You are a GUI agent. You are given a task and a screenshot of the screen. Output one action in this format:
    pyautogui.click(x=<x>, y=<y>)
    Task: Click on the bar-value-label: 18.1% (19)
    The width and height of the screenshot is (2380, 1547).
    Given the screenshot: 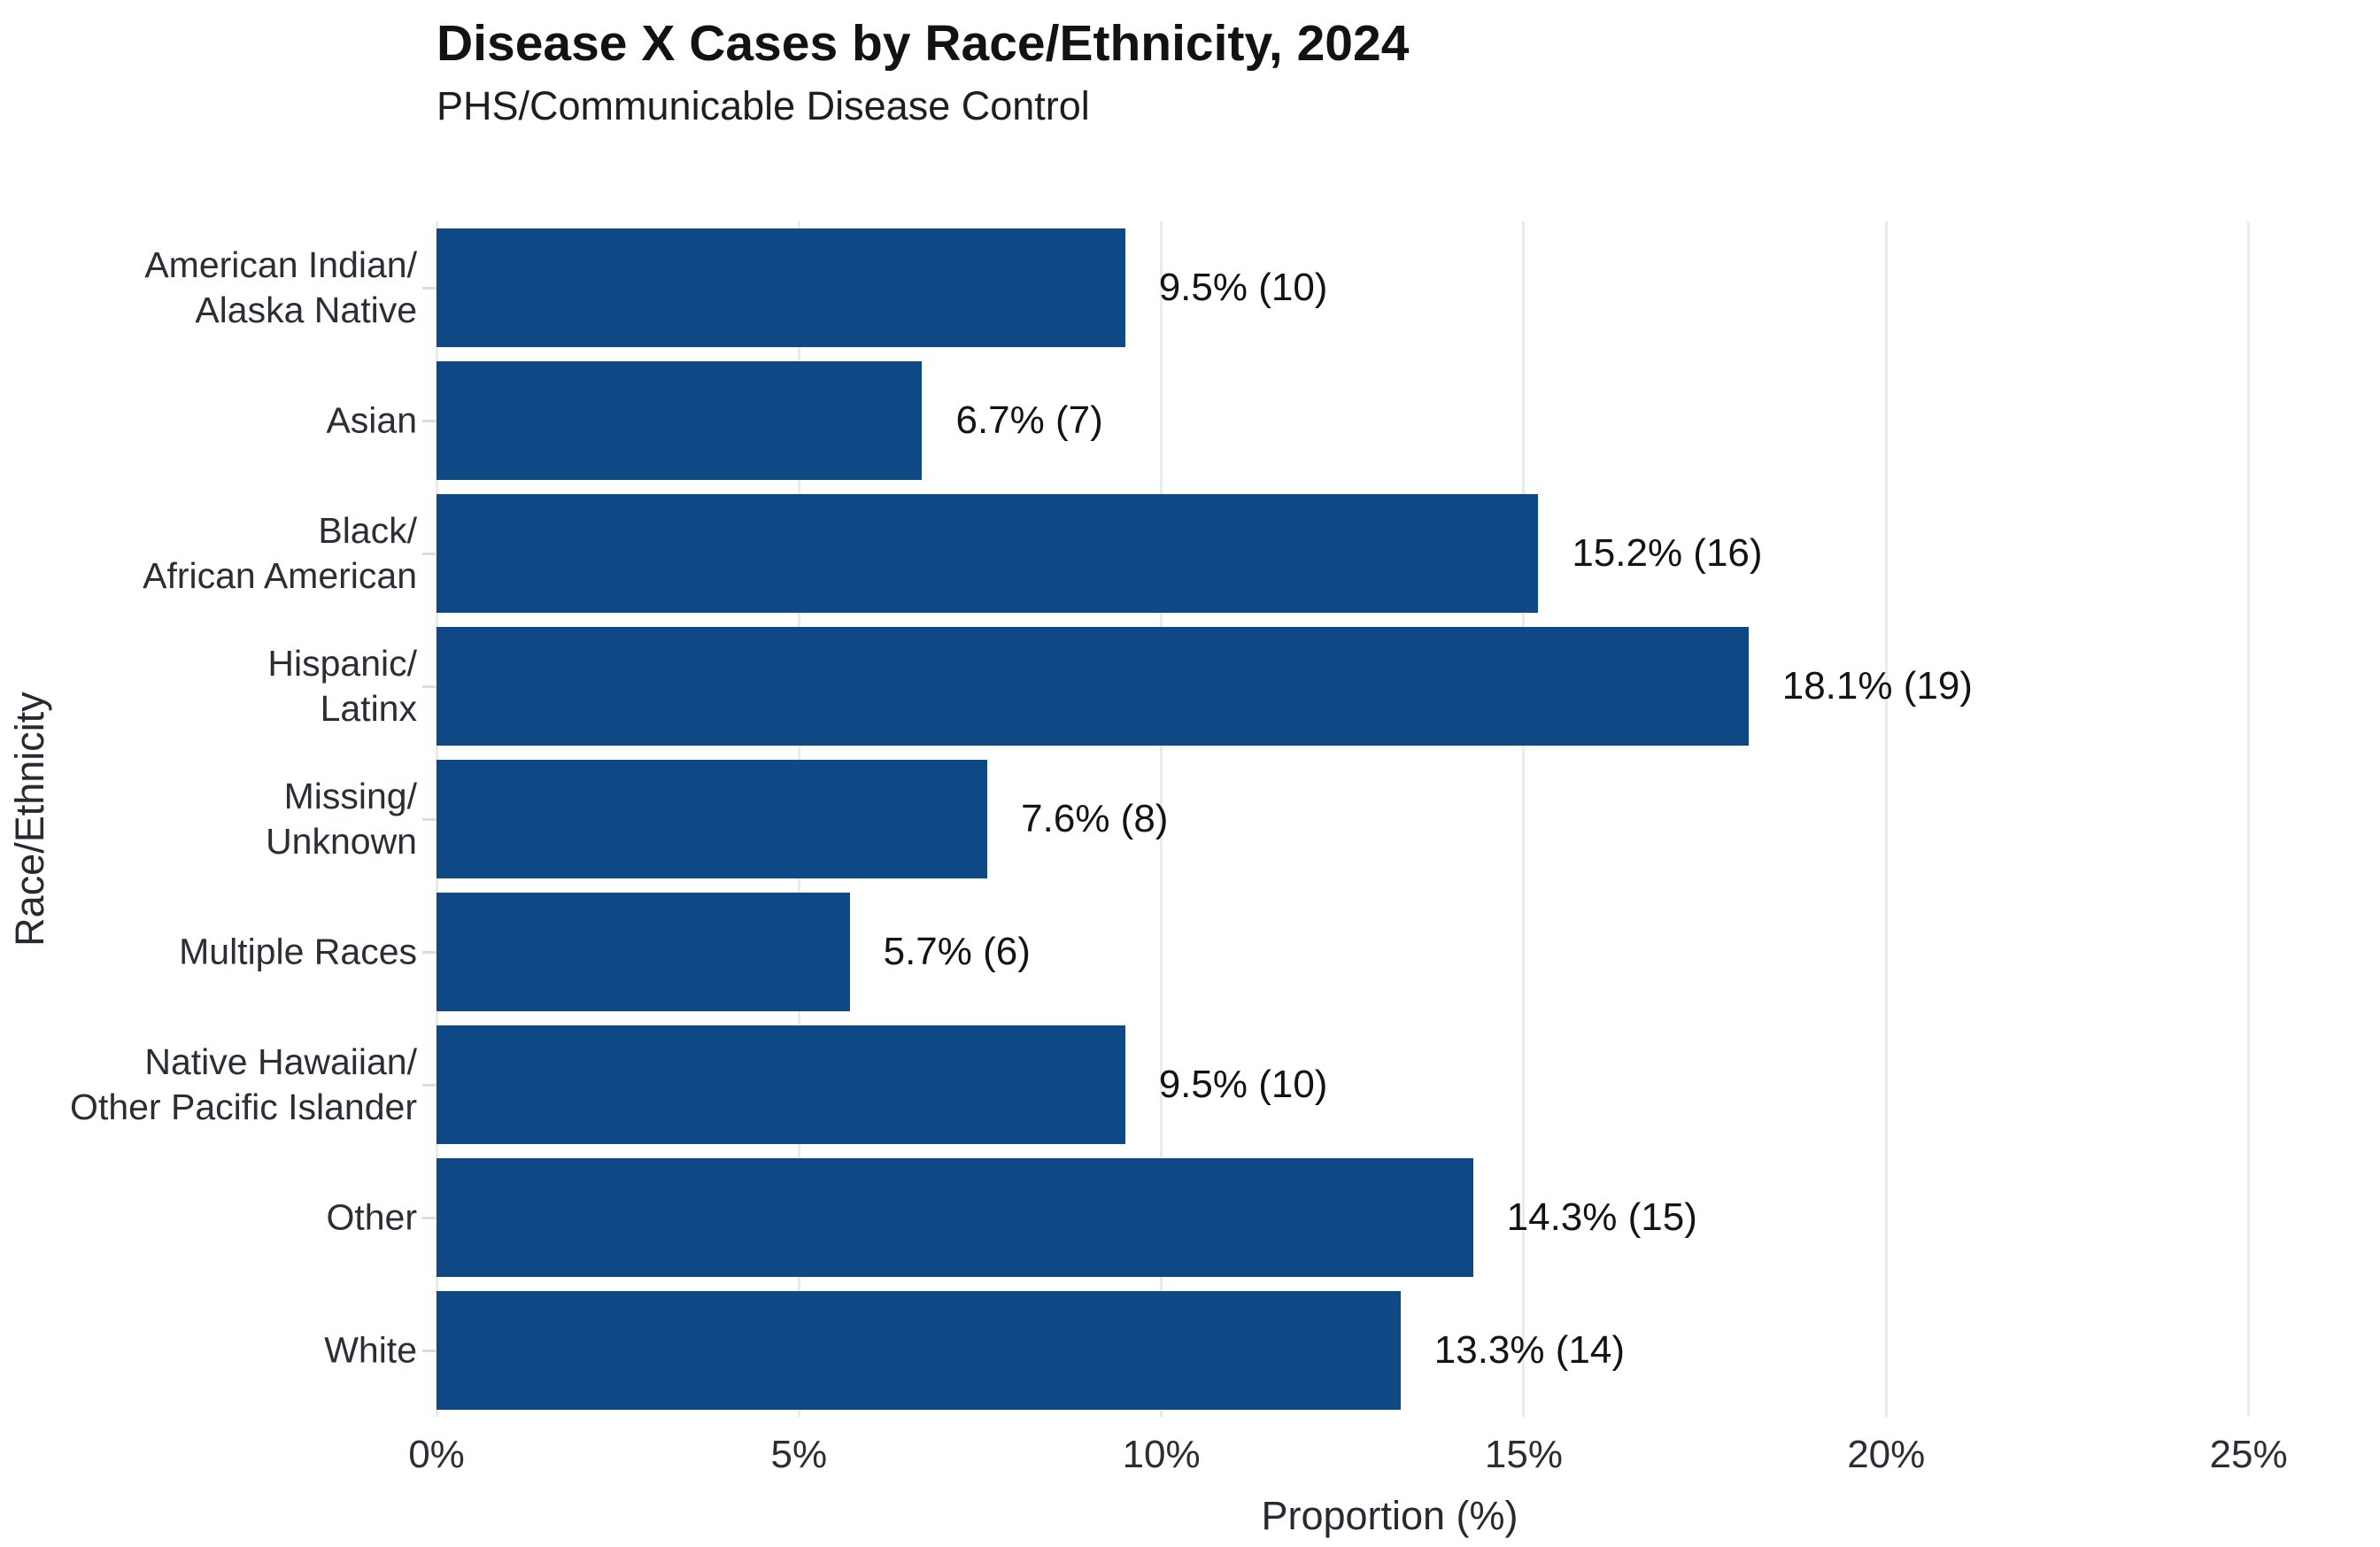 What is the action you would take?
    pyautogui.click(x=1877, y=686)
    